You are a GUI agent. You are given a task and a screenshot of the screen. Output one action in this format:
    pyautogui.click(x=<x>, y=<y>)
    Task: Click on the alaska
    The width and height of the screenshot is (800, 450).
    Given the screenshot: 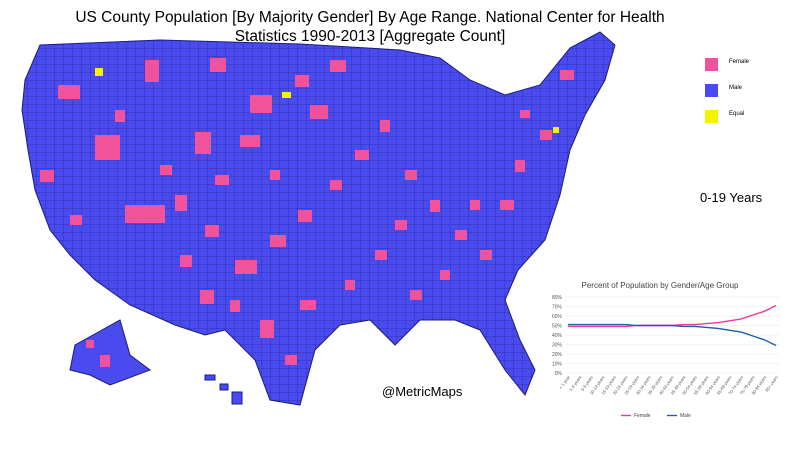 What is the action you would take?
    pyautogui.click(x=110, y=352)
    